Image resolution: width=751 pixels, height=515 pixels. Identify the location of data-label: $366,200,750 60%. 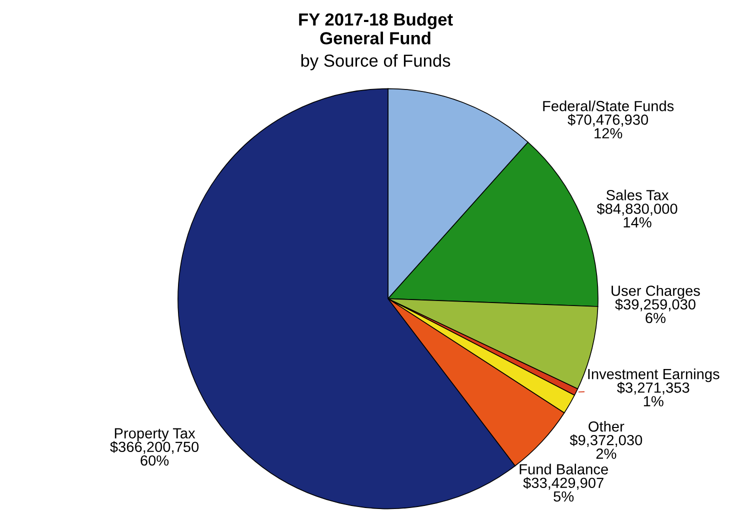
(154, 453).